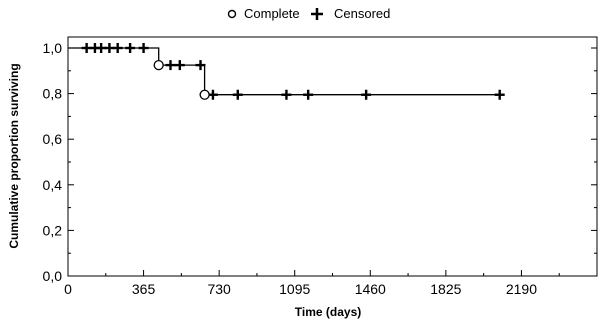 Image resolution: width=601 pixels, height=323 pixels. Describe the element at coordinates (362, 13) in the screenshot. I see `legend-censored-label: Censored` at that location.